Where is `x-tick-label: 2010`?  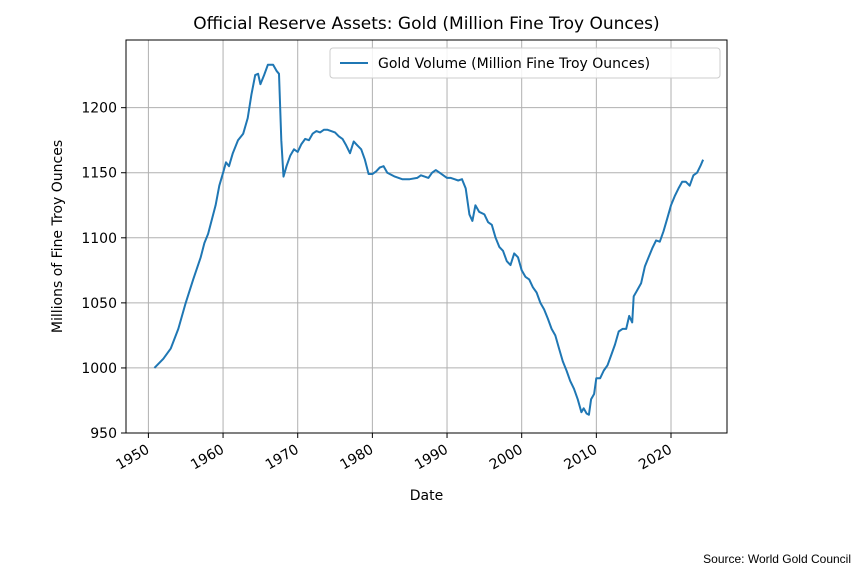 x-tick-label: 2010 is located at coordinates (580, 458).